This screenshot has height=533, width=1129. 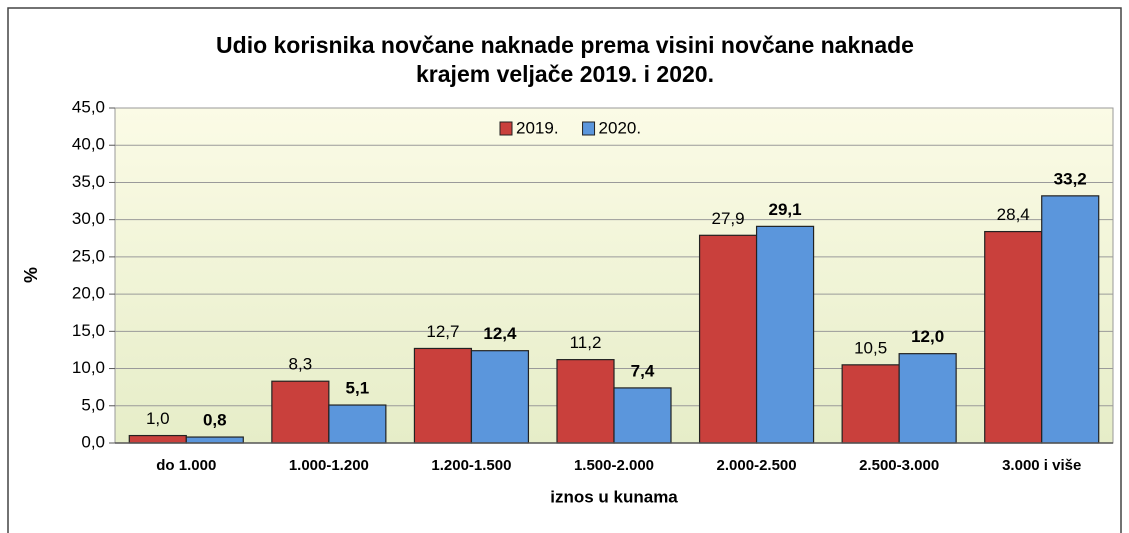 I want to click on value-label: 12,4, so click(x=500, y=333).